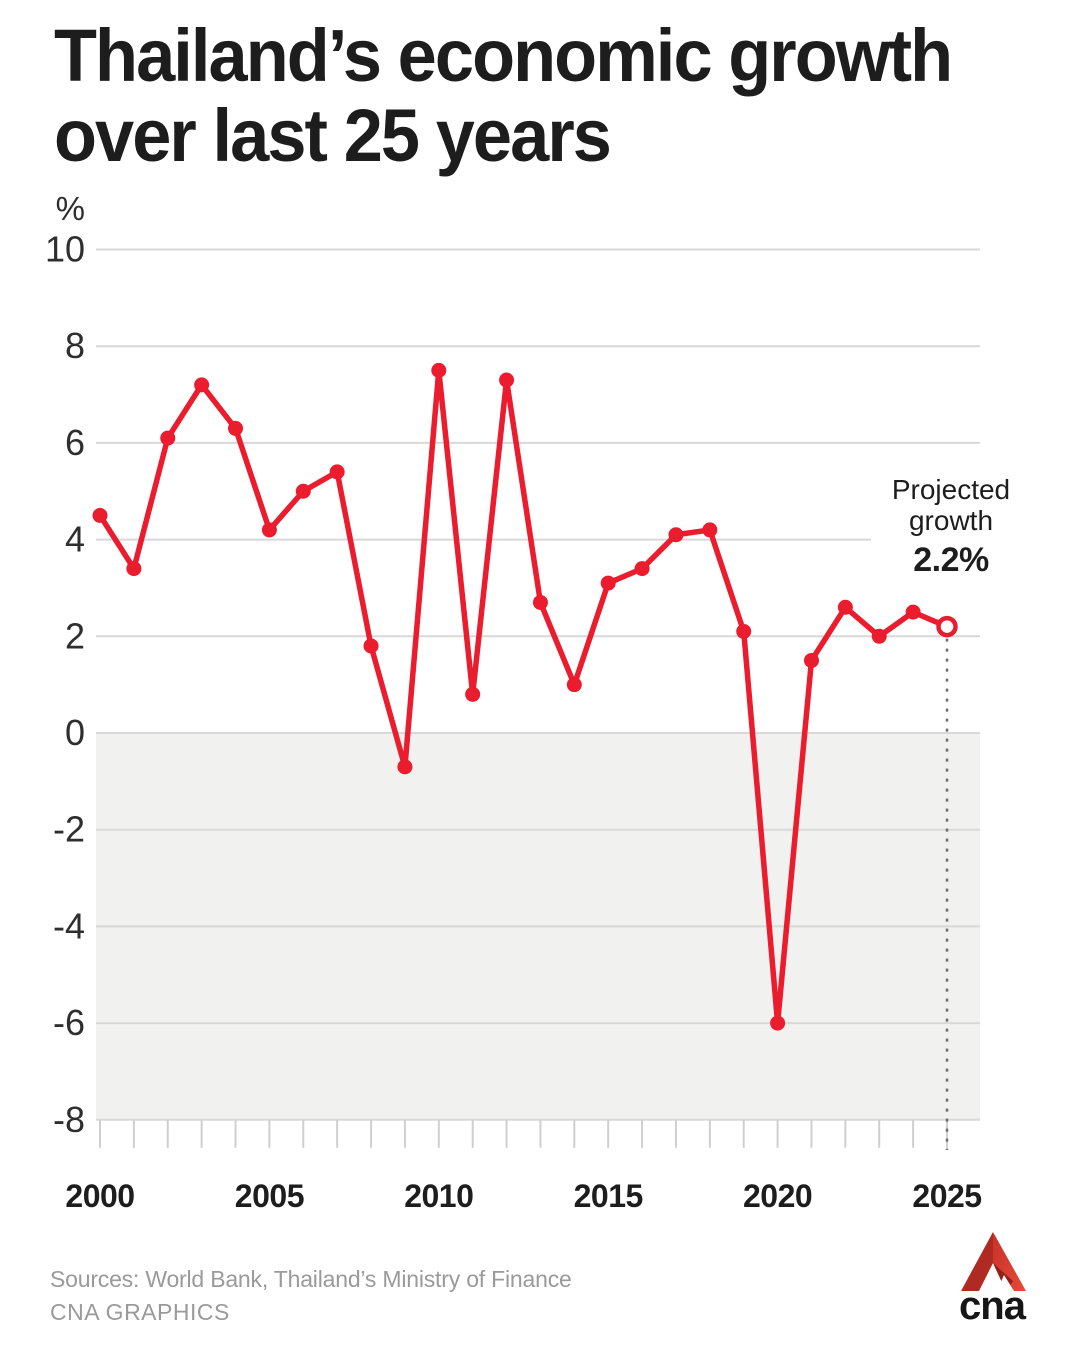 Image resolution: width=1080 pixels, height=1350 pixels. What do you see at coordinates (993, 1261) in the screenshot?
I see `cna-logo-mark` at bounding box center [993, 1261].